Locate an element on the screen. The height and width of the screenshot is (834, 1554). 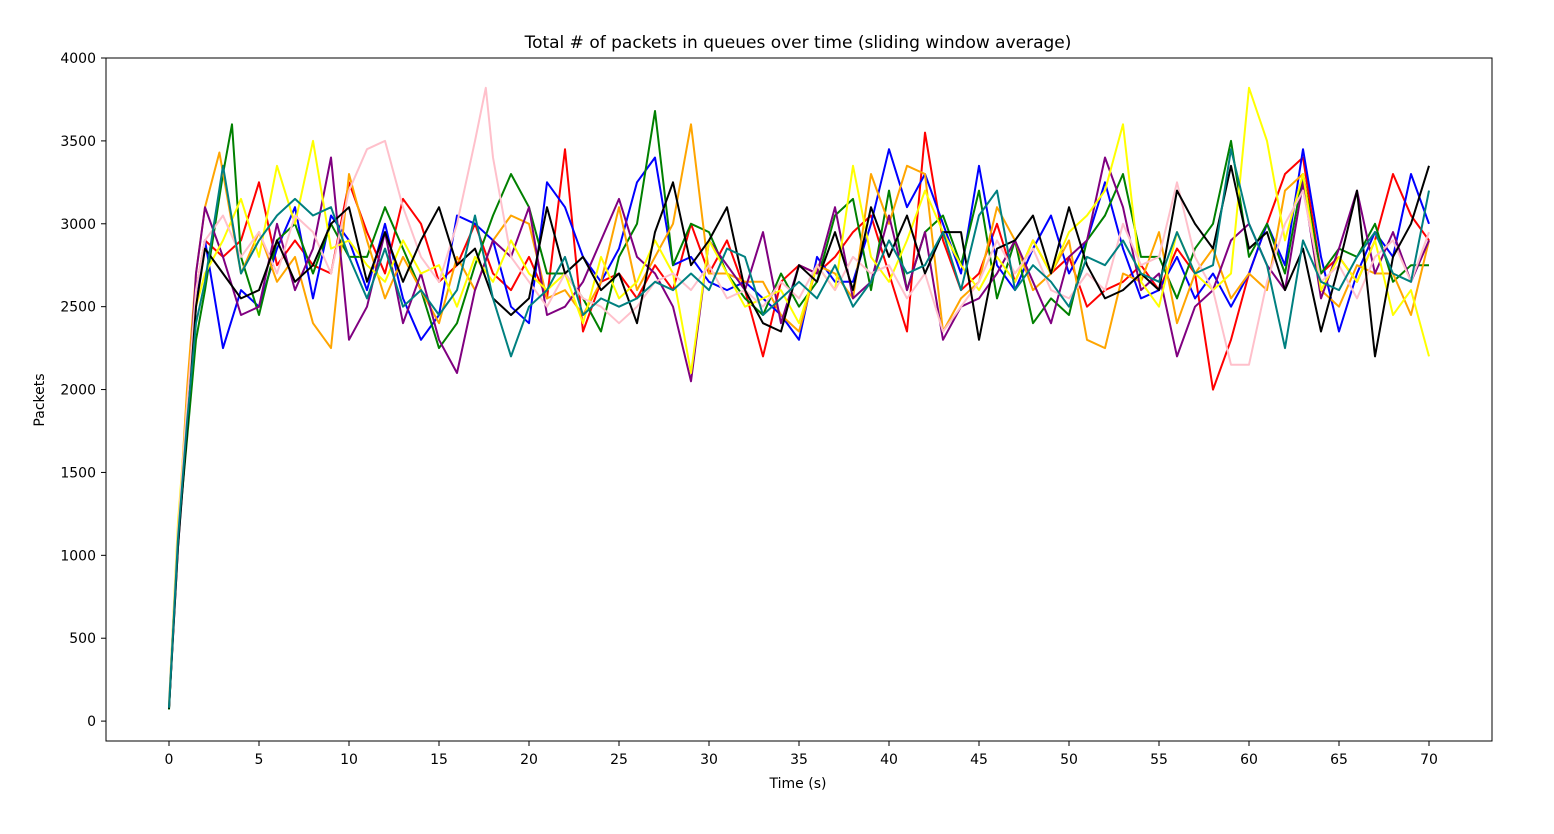
y-tick-label: 0 is located at coordinates (91, 722).